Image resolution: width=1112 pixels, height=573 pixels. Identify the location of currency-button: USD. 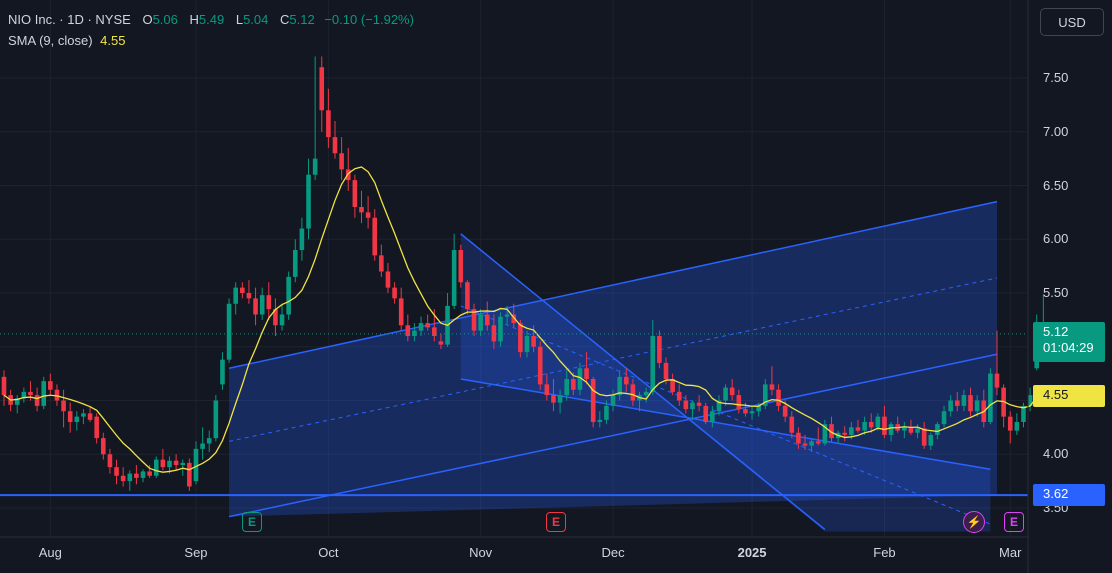
(1072, 22).